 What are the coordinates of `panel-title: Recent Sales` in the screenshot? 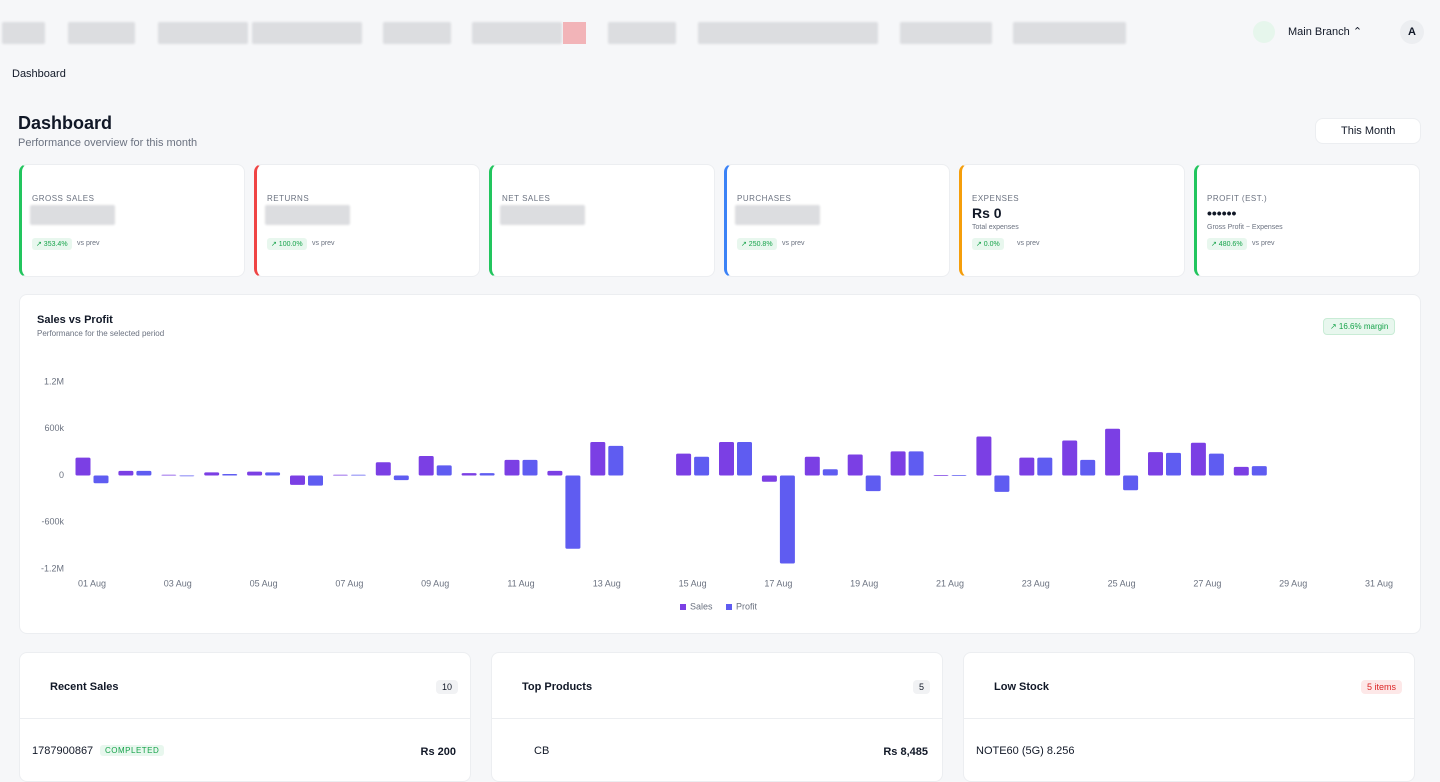 It's located at (84, 687).